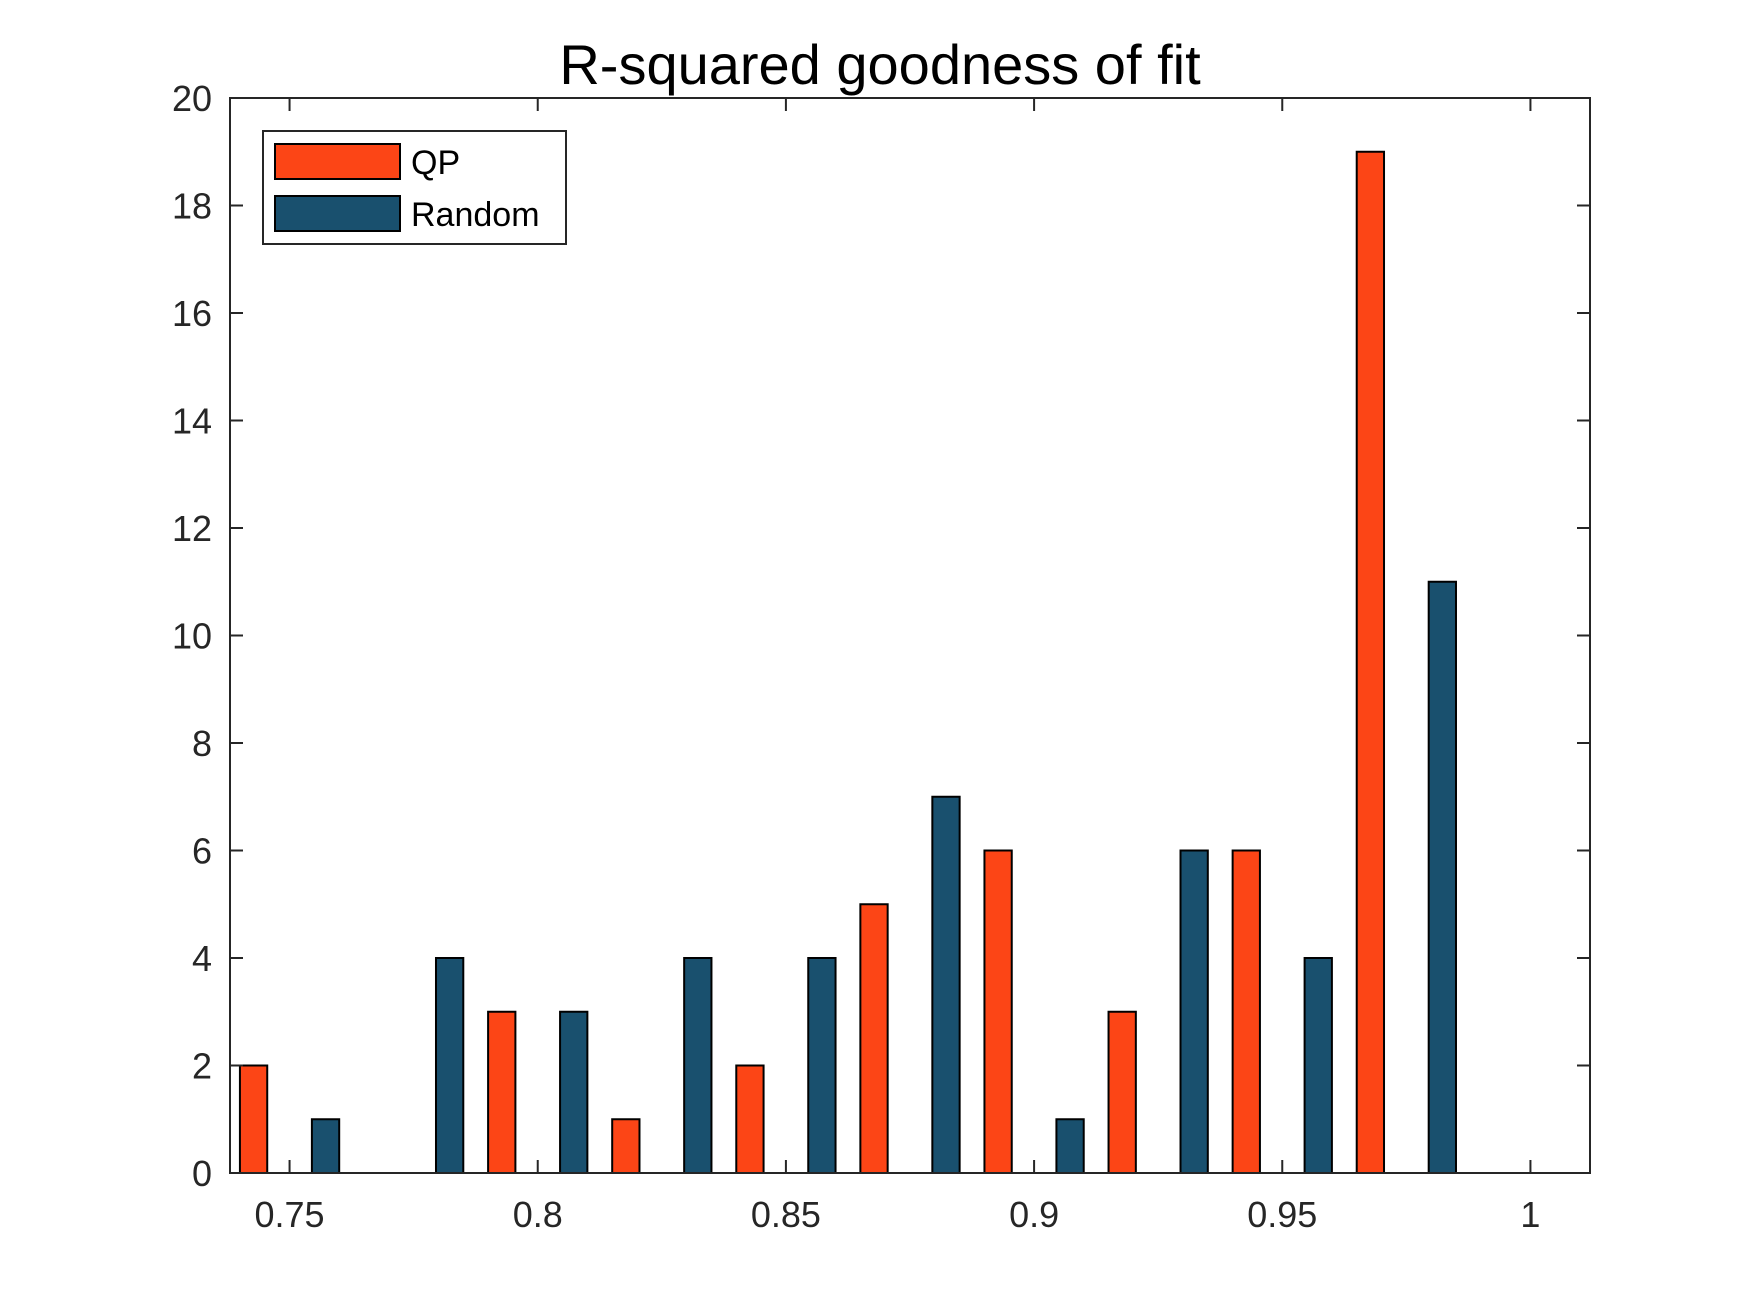 This screenshot has width=1750, height=1313. I want to click on y-tick-label: 16, so click(192, 313).